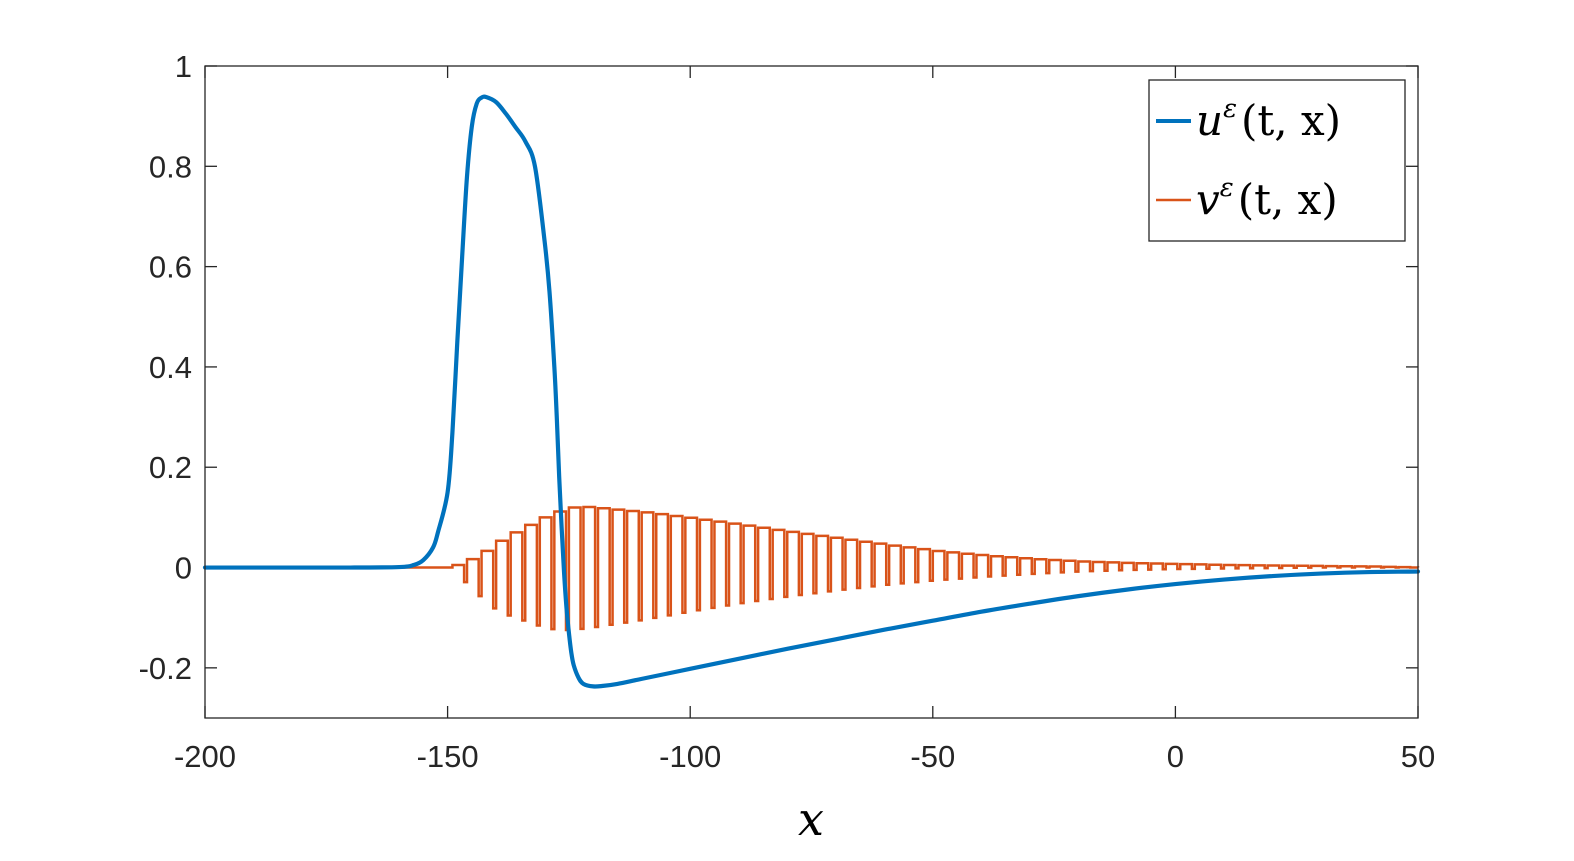 This screenshot has width=1574, height=861. Describe the element at coordinates (811, 819) in the screenshot. I see `x-axis-label: x` at that location.